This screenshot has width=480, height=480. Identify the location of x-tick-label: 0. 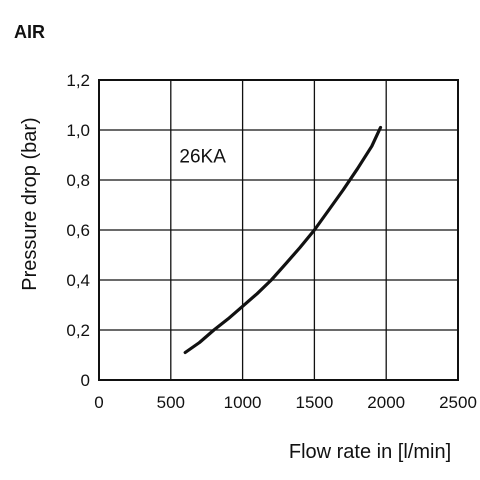
(98, 402).